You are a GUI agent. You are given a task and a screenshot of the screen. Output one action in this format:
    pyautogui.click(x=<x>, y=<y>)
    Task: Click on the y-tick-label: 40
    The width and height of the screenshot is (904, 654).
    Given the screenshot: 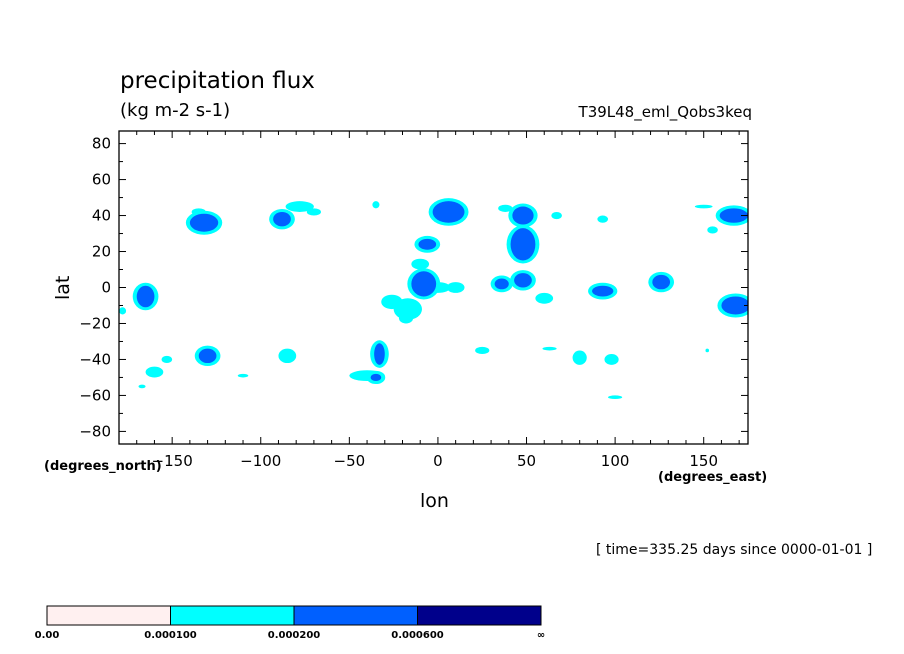 What is the action you would take?
    pyautogui.click(x=101, y=216)
    